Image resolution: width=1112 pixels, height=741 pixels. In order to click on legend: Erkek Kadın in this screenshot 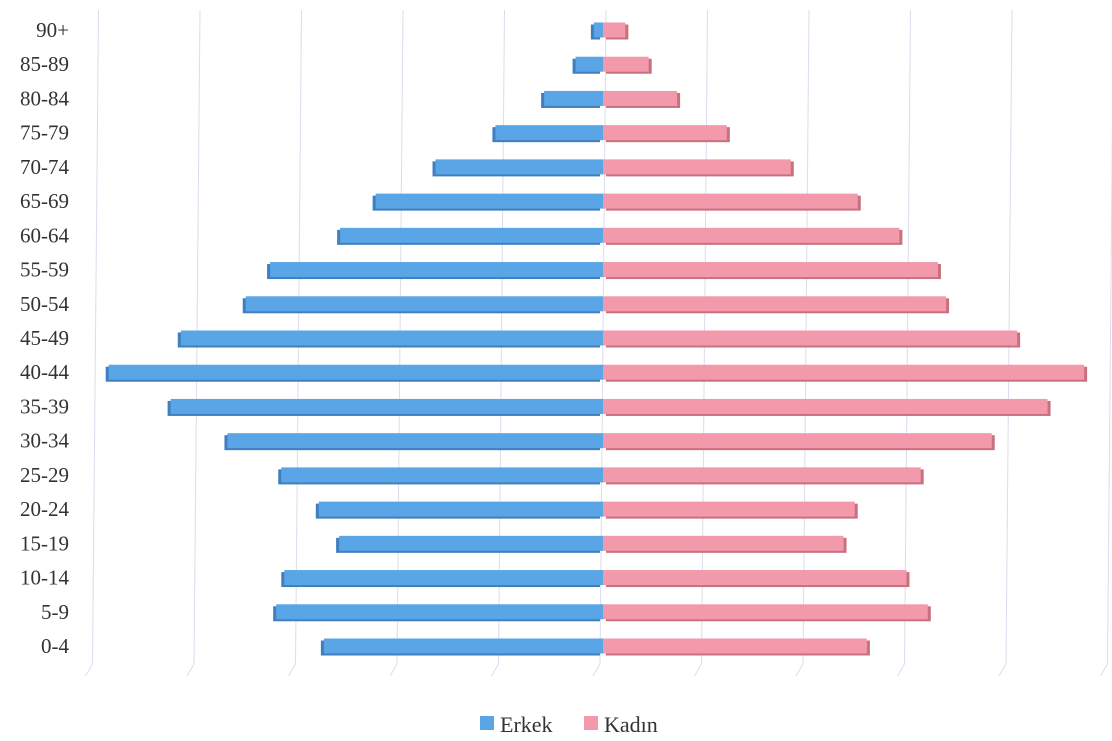, I will do `click(569, 724)`.